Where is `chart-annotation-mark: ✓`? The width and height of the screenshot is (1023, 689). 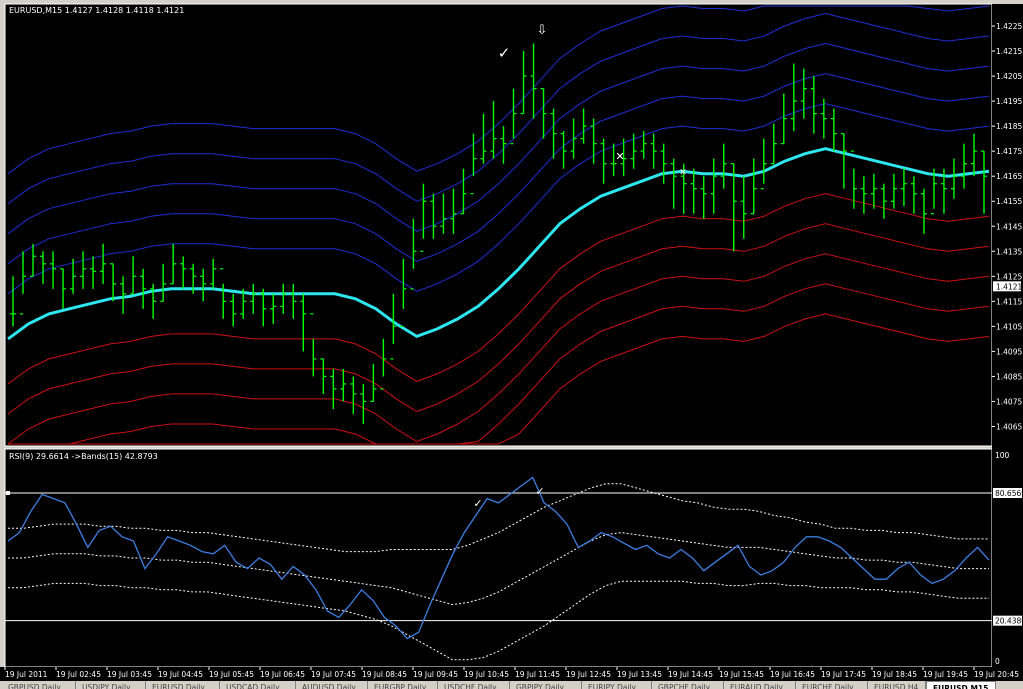
chart-annotation-mark: ✓ is located at coordinates (504, 53).